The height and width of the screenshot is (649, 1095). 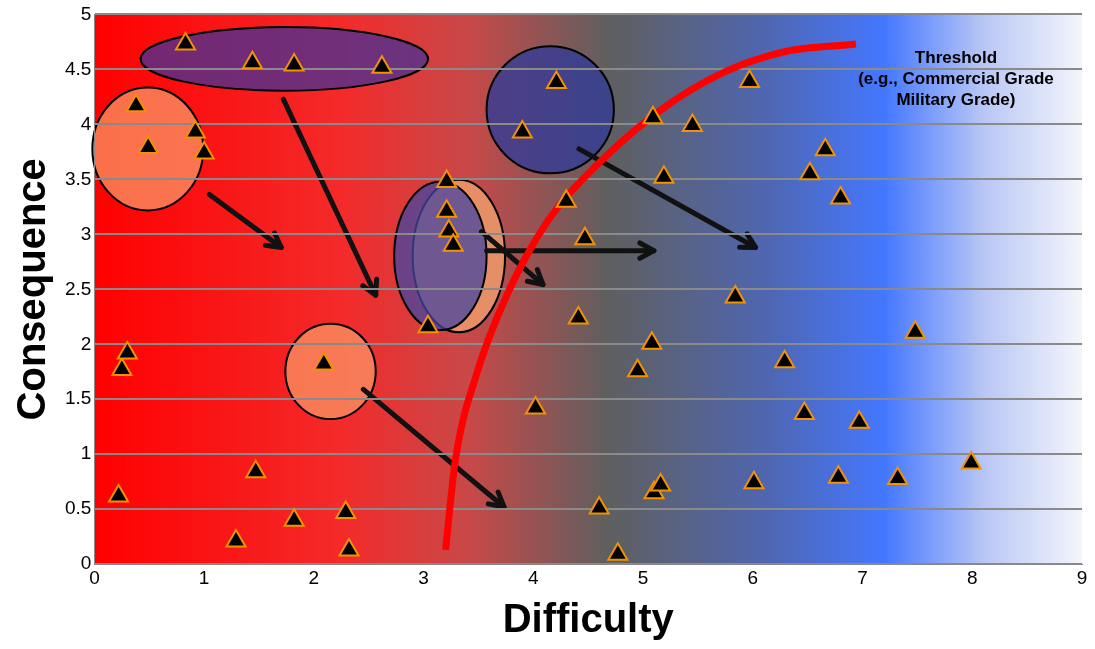 I want to click on y-tick-label: 4.5, so click(x=78, y=68).